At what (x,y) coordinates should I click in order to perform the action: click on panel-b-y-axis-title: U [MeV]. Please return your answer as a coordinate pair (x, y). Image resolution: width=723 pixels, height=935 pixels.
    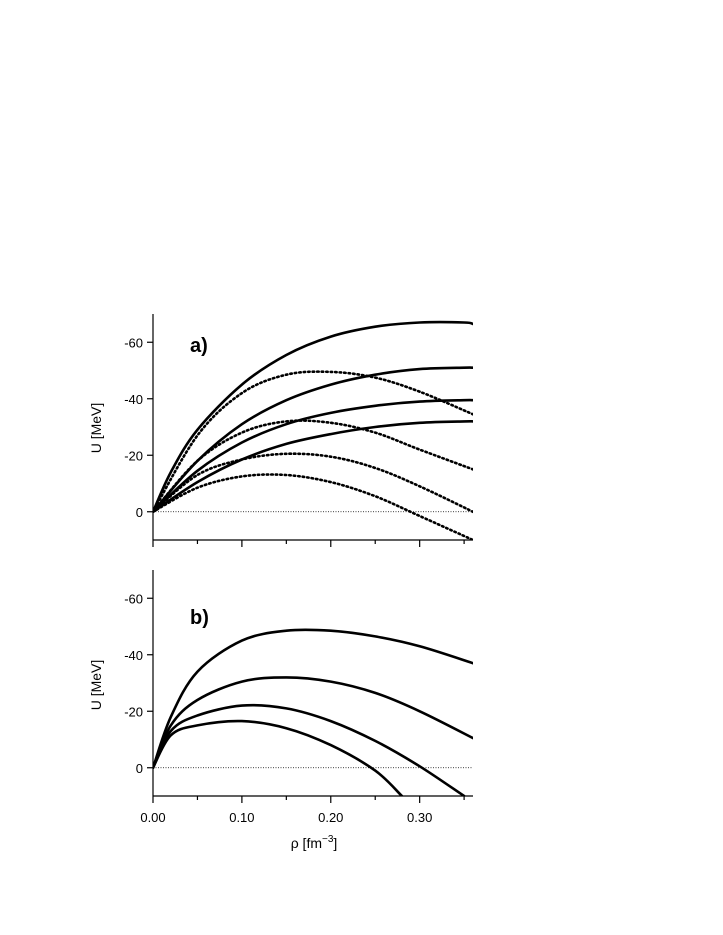
    Looking at the image, I should click on (96, 685).